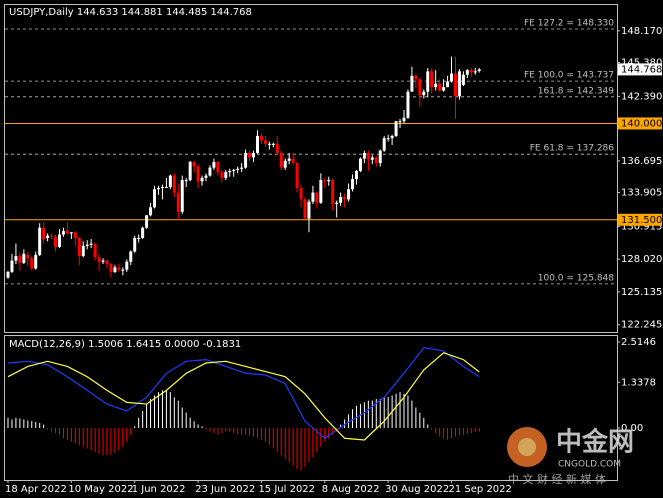 This screenshot has height=498, width=663. Describe the element at coordinates (641, 292) in the screenshot. I see `y-tick-label: 125.135` at that location.